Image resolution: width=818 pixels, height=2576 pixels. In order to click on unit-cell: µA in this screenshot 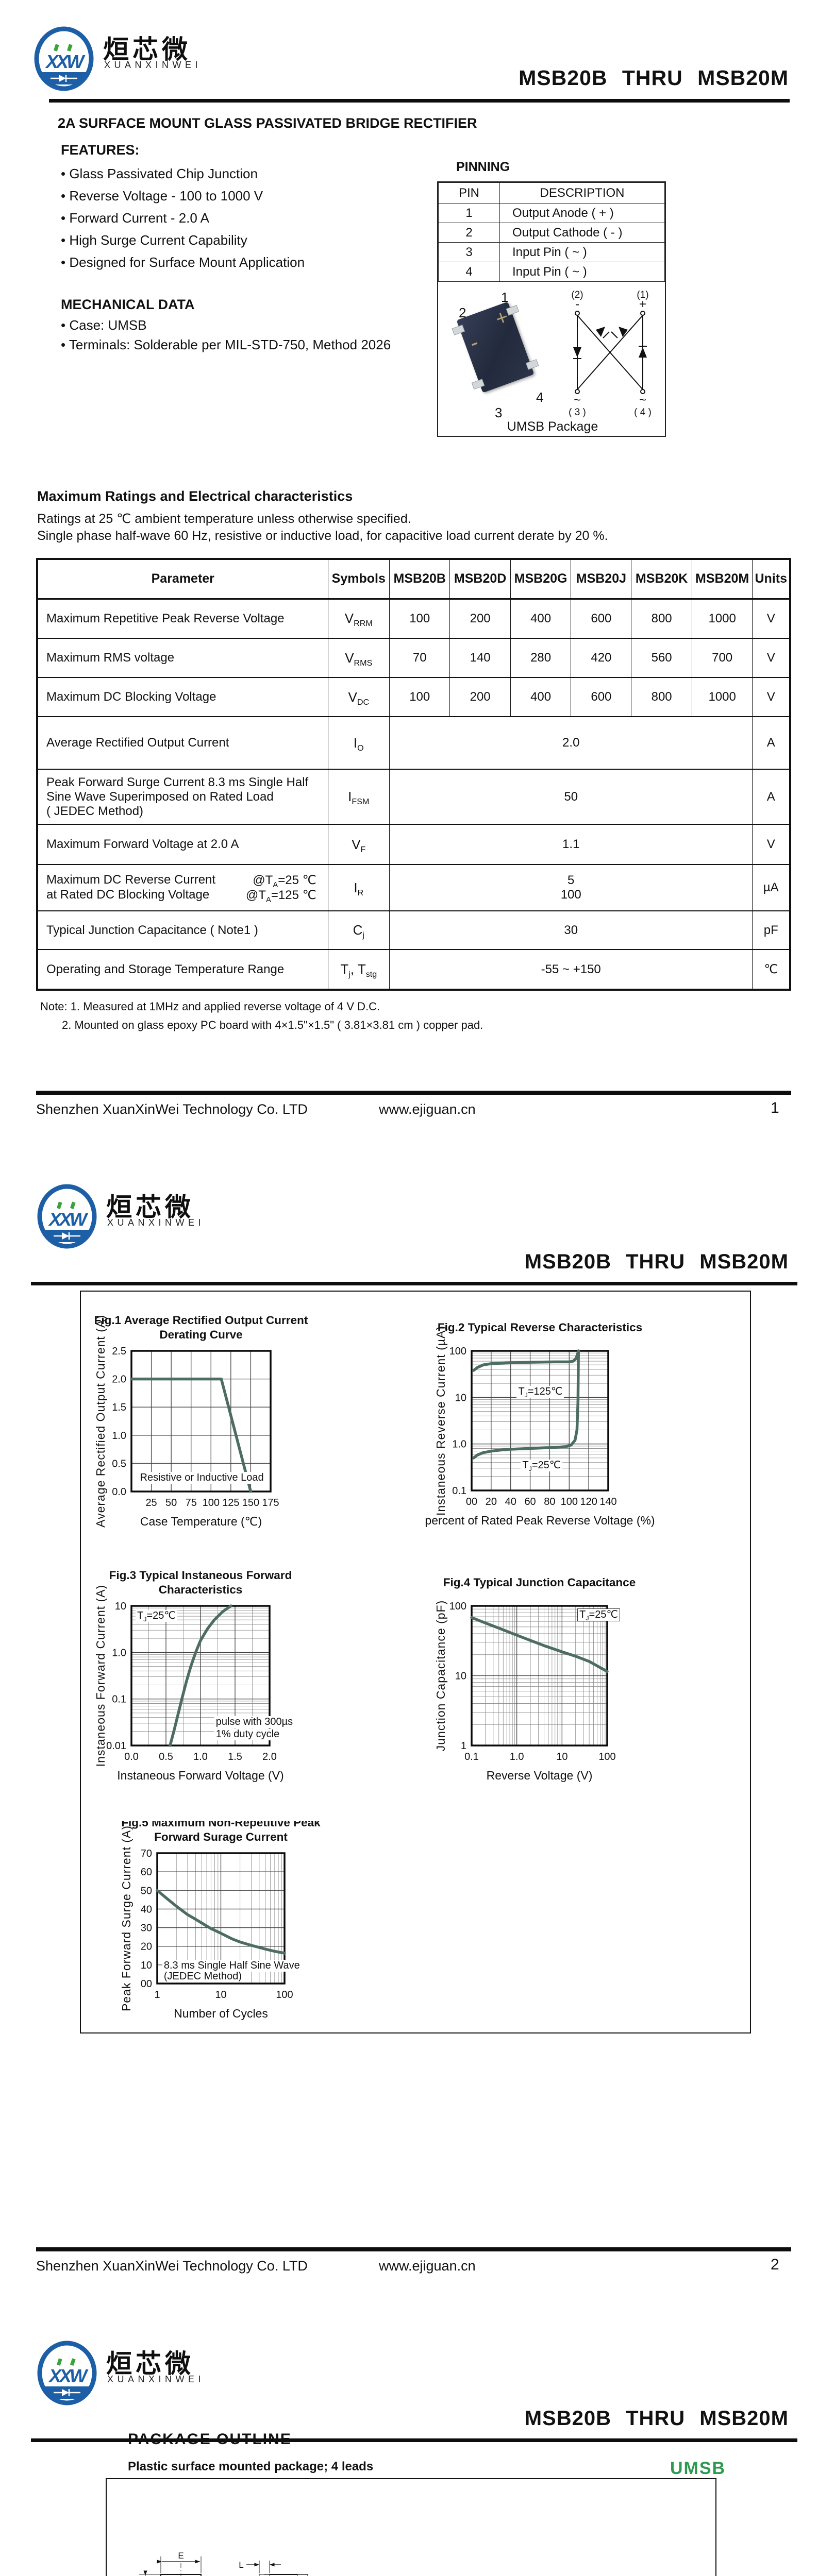, I will do `click(771, 887)`.